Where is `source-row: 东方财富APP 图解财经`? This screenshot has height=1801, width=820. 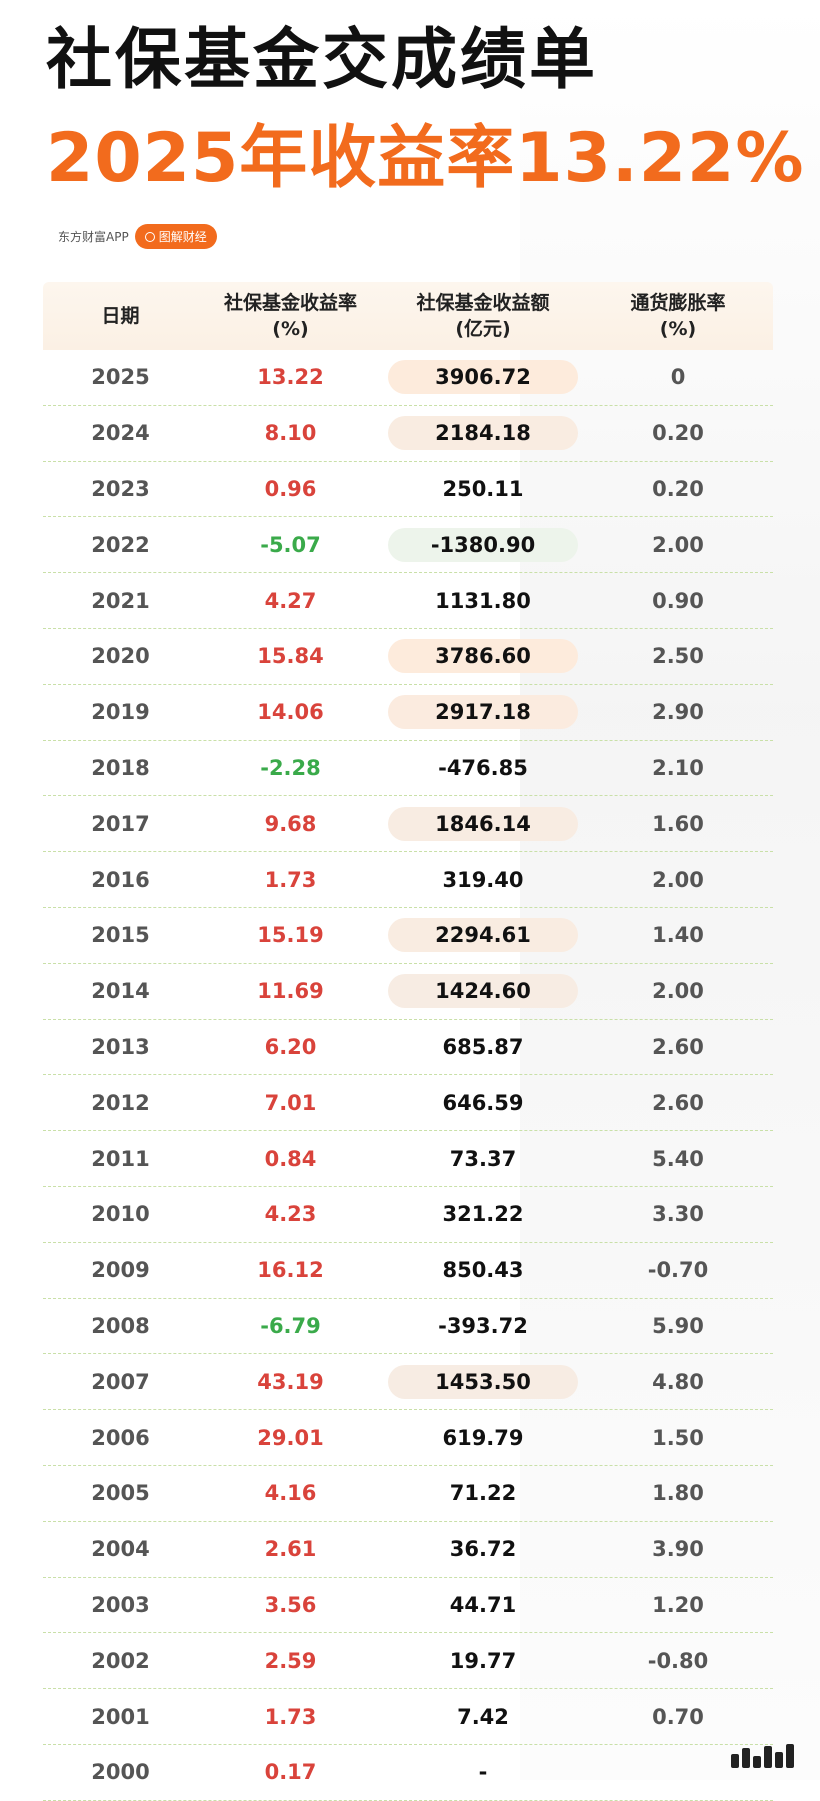
source-row: 东方财富APP 图解财经 is located at coordinates (439, 236).